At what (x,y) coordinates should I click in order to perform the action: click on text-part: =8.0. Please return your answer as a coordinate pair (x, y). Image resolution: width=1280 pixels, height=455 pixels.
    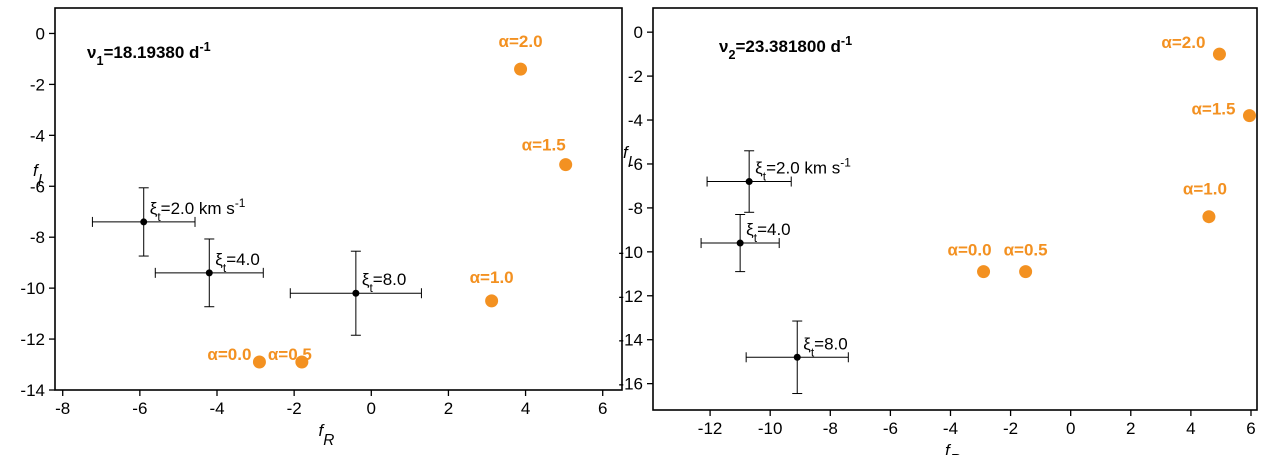
    Looking at the image, I should click on (390, 279).